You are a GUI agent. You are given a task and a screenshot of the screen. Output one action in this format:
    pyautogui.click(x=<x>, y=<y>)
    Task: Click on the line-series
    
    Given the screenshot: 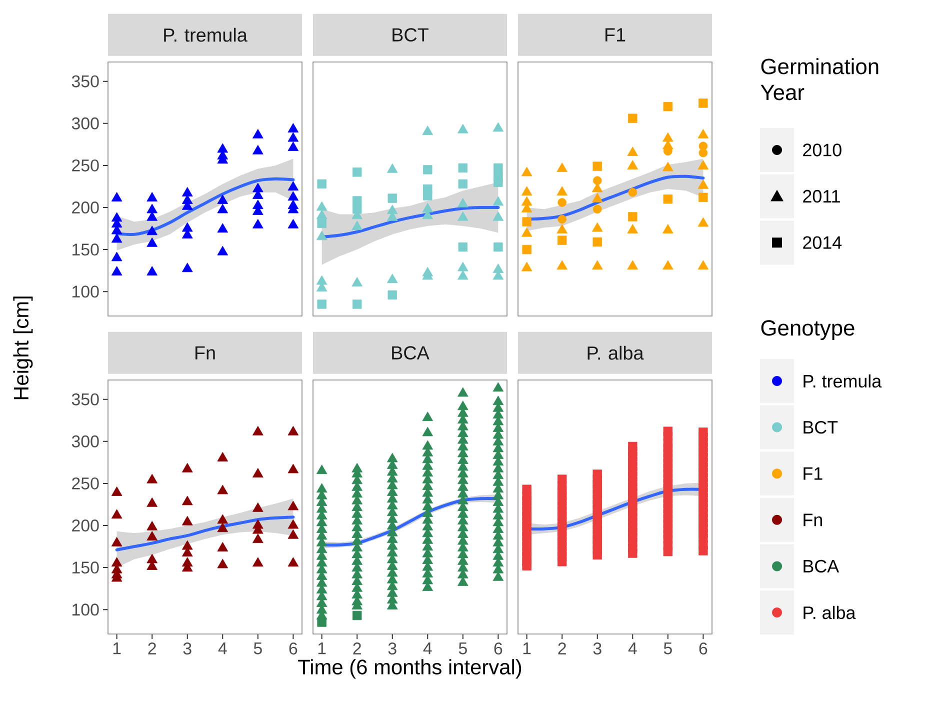 What is the action you would take?
    pyautogui.click(x=205, y=534)
    